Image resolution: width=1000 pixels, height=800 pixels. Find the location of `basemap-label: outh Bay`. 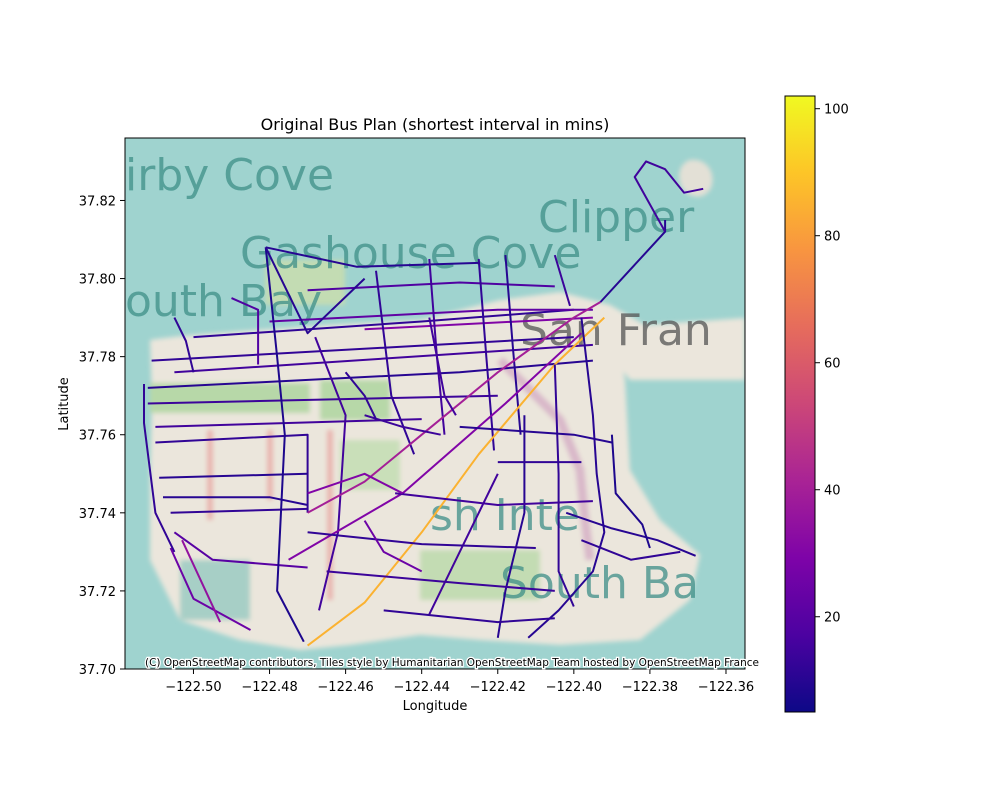

basemap-label: outh Bay is located at coordinates (223, 301).